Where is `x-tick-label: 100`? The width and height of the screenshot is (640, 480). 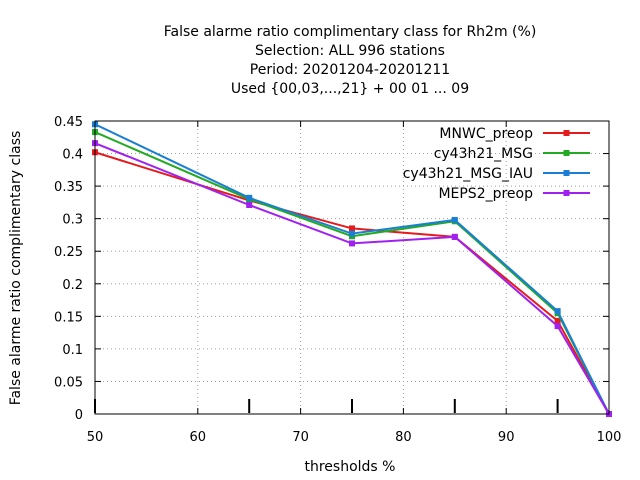
x-tick-label: 100 is located at coordinates (609, 437).